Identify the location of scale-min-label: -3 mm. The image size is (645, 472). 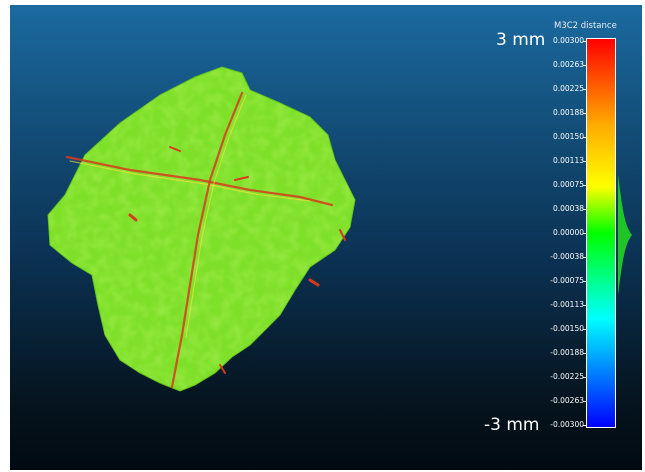
(512, 425).